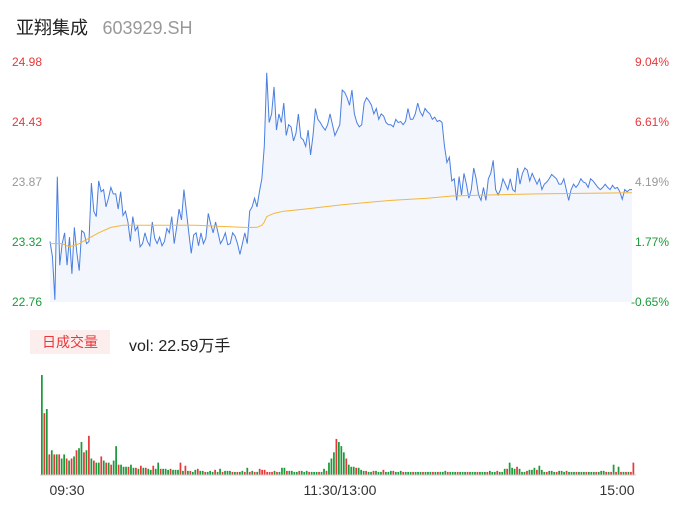 This screenshot has width=686, height=524. I want to click on percent-tick-label: 1.77%, so click(652, 242).